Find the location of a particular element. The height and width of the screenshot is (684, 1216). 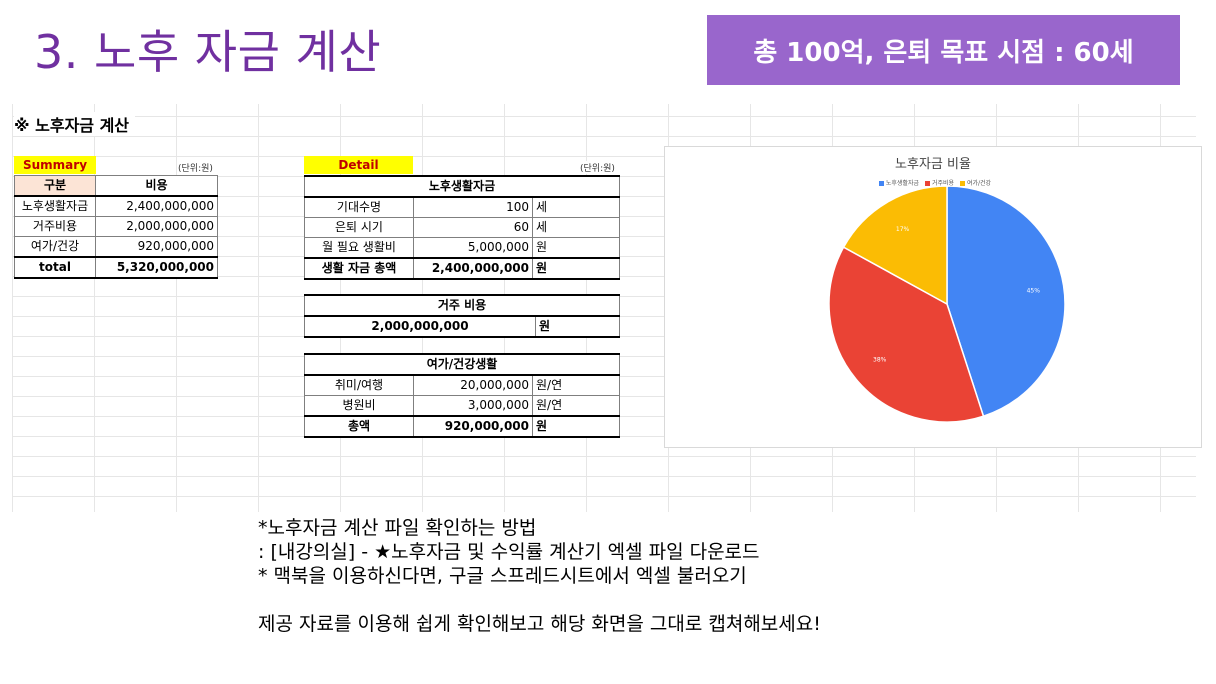

table-row: 여가/건강 920,000,000 is located at coordinates (116, 247).